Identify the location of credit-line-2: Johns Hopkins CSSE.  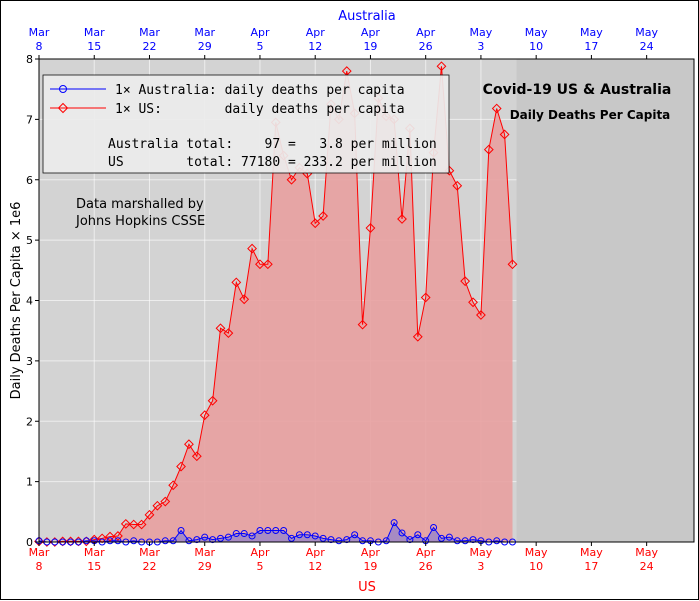
(140, 221).